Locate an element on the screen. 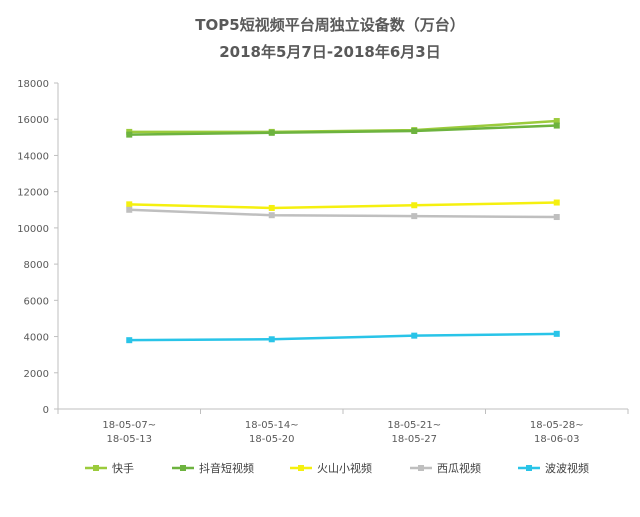  x-tick-label: 18-05-14~ is located at coordinates (272, 425).